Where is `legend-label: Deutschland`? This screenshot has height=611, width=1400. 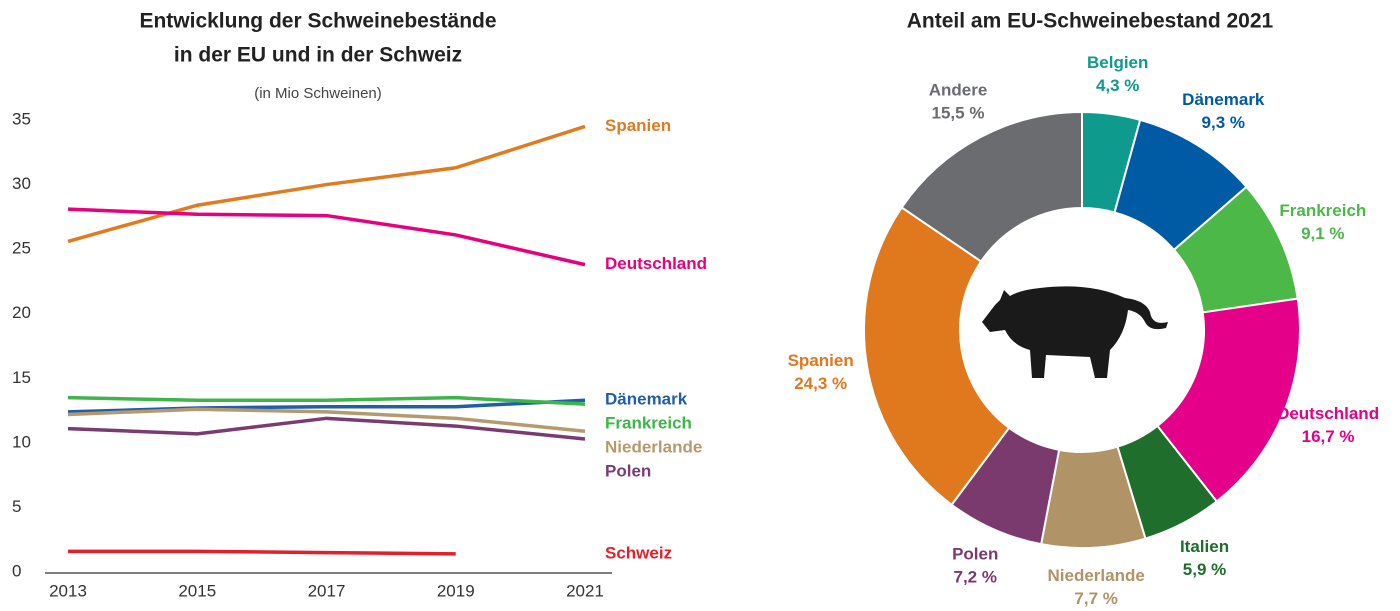
legend-label: Deutschland is located at coordinates (656, 263).